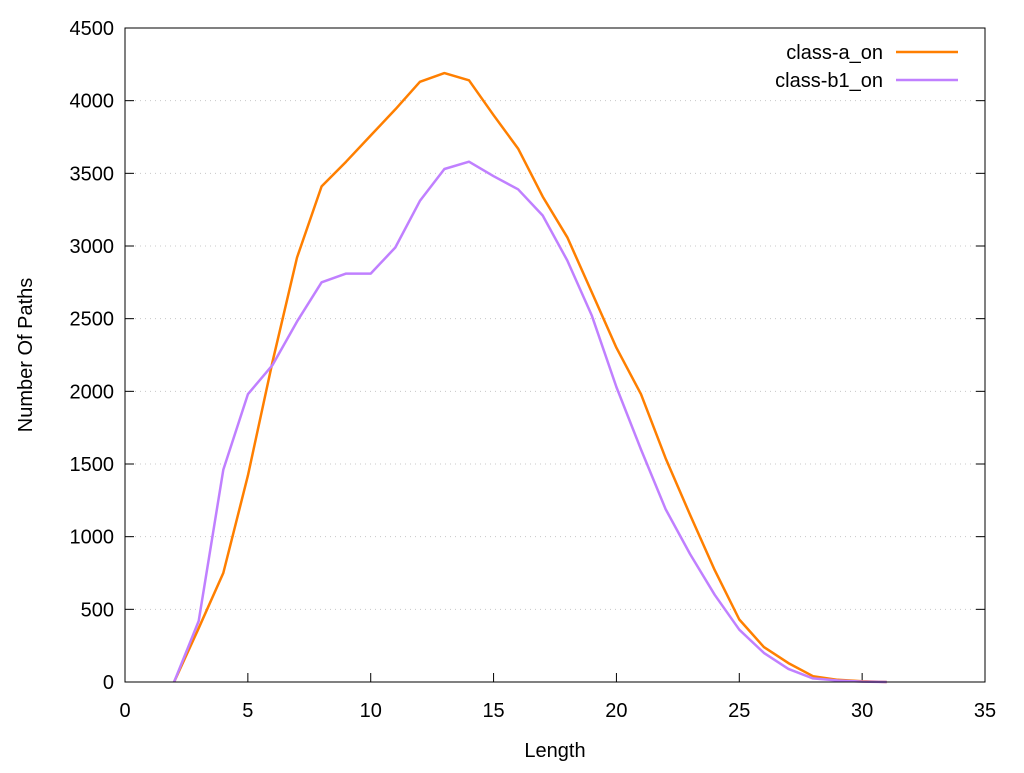 The height and width of the screenshot is (773, 1024). What do you see at coordinates (92, 465) in the screenshot?
I see `y-tick-label: 1500` at bounding box center [92, 465].